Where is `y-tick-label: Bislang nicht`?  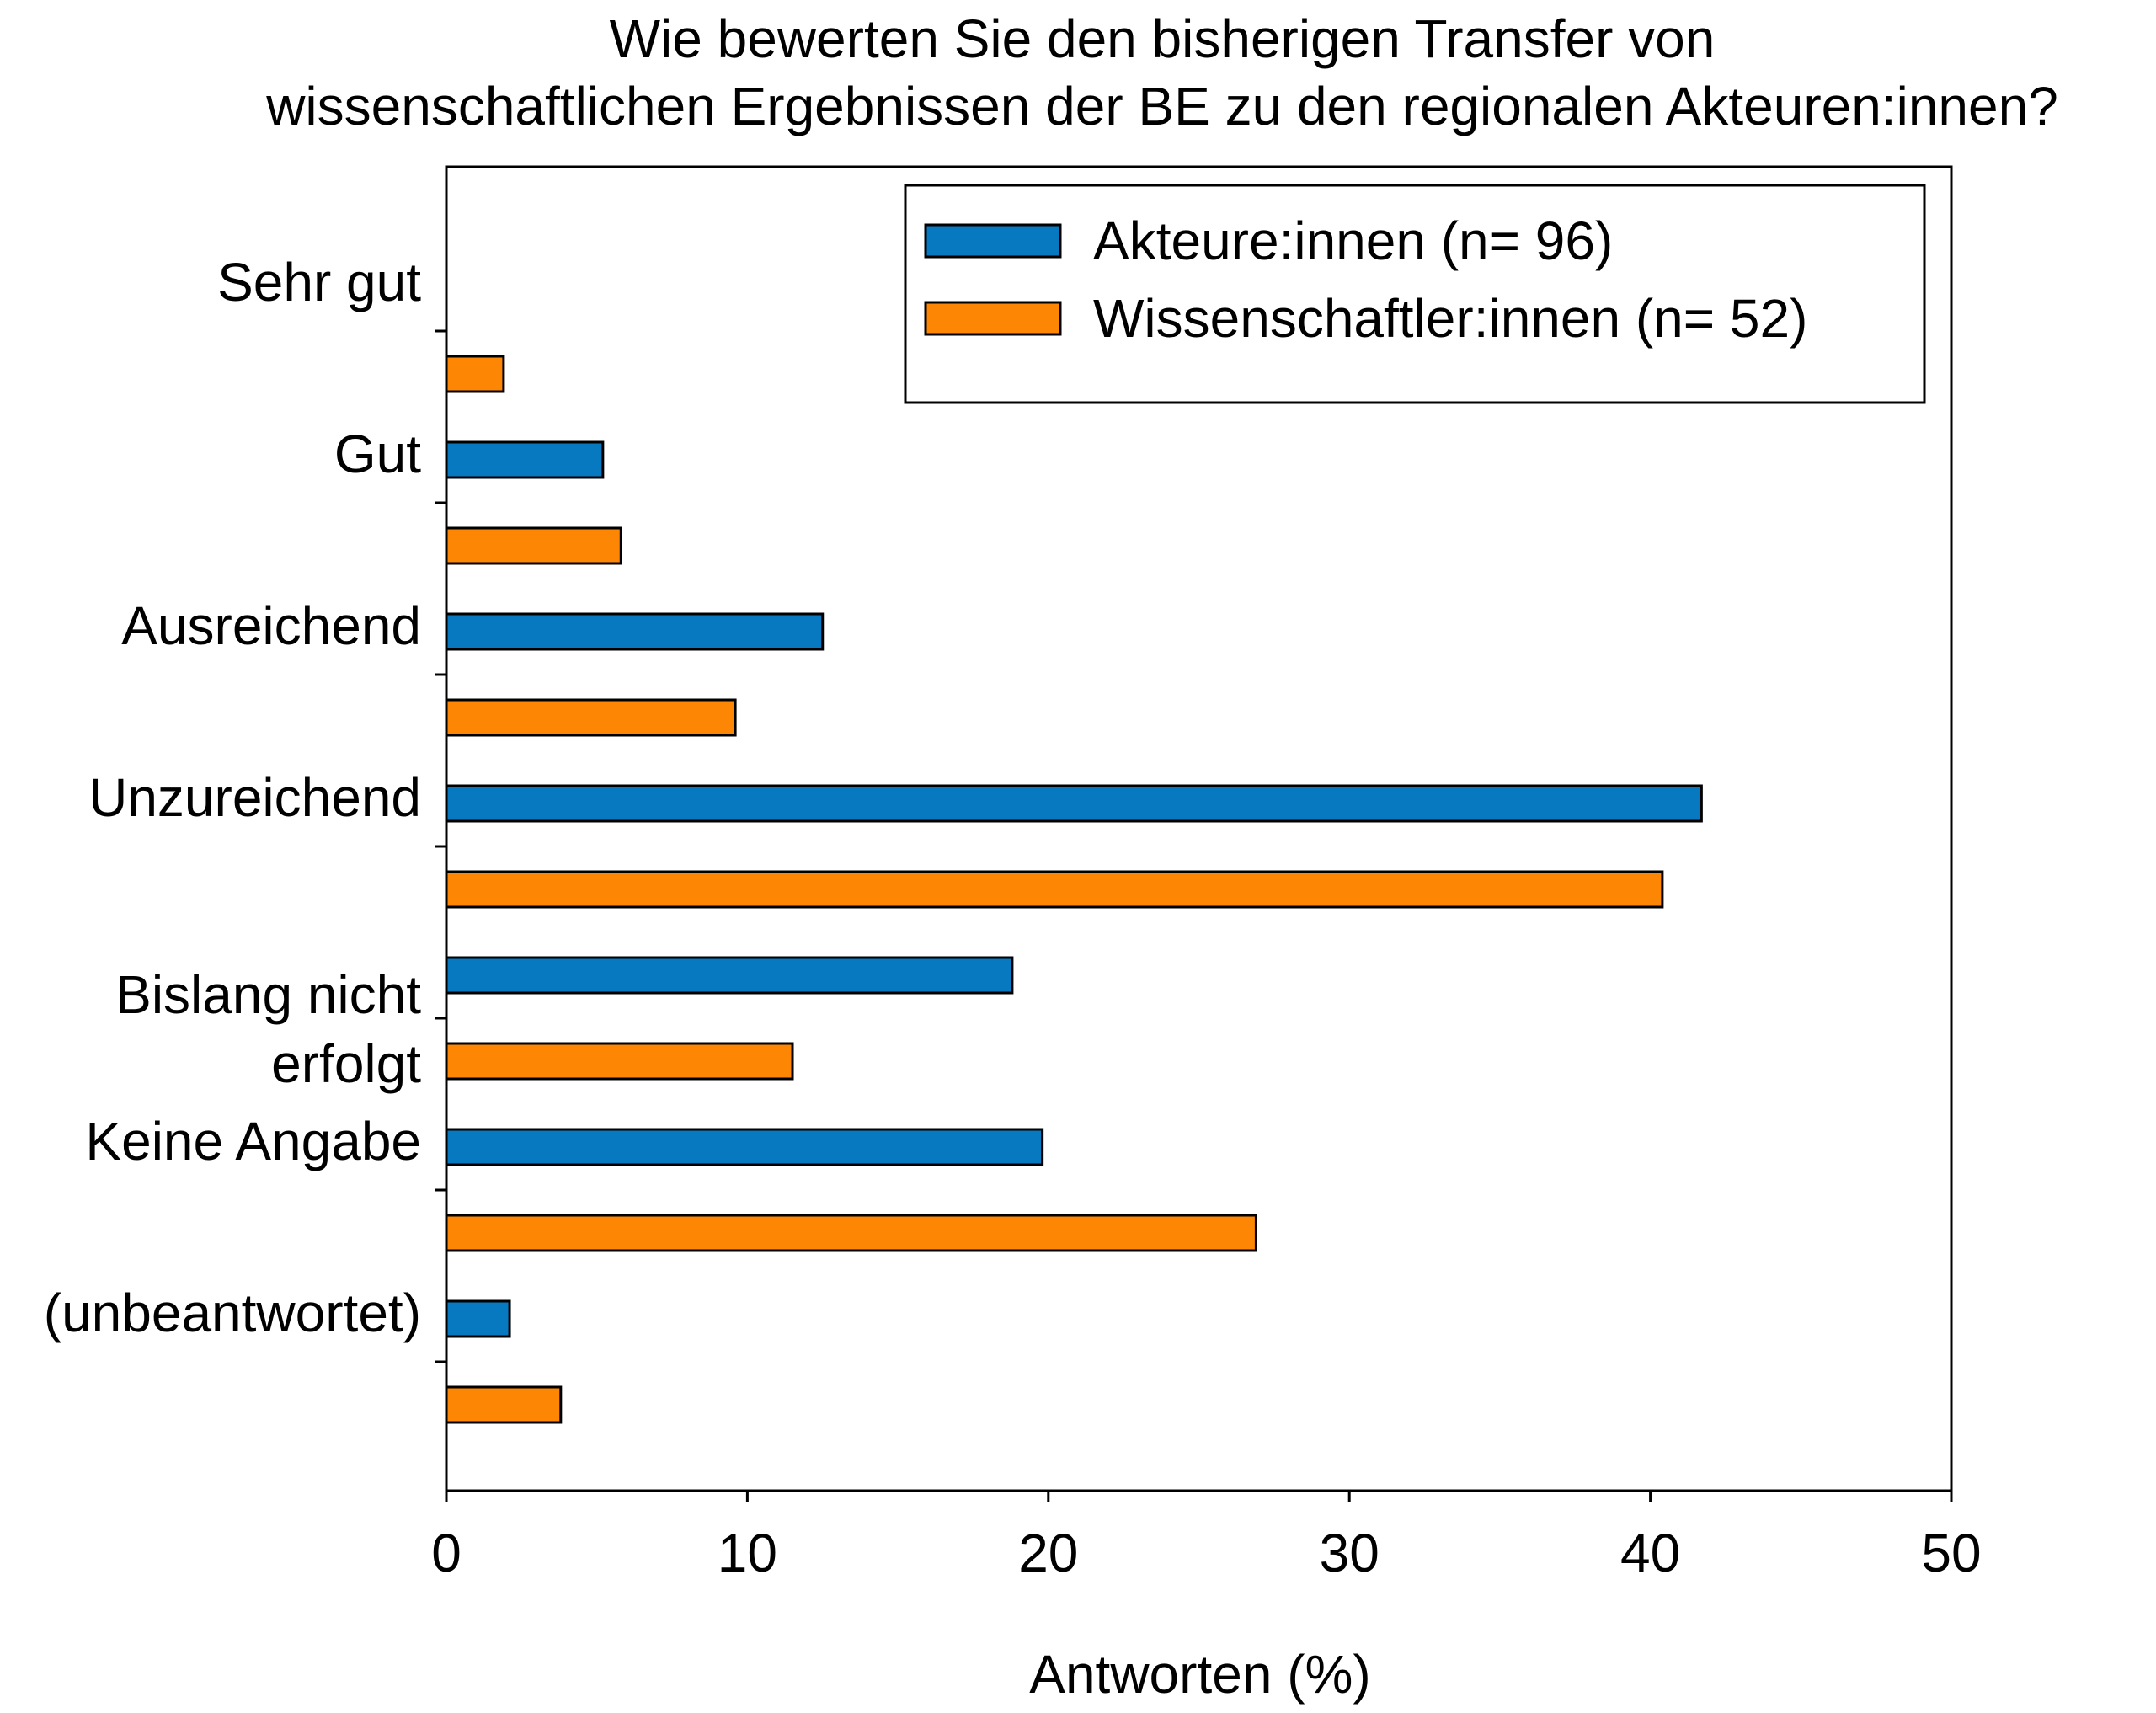 y-tick-label: Bislang nicht is located at coordinates (268, 995).